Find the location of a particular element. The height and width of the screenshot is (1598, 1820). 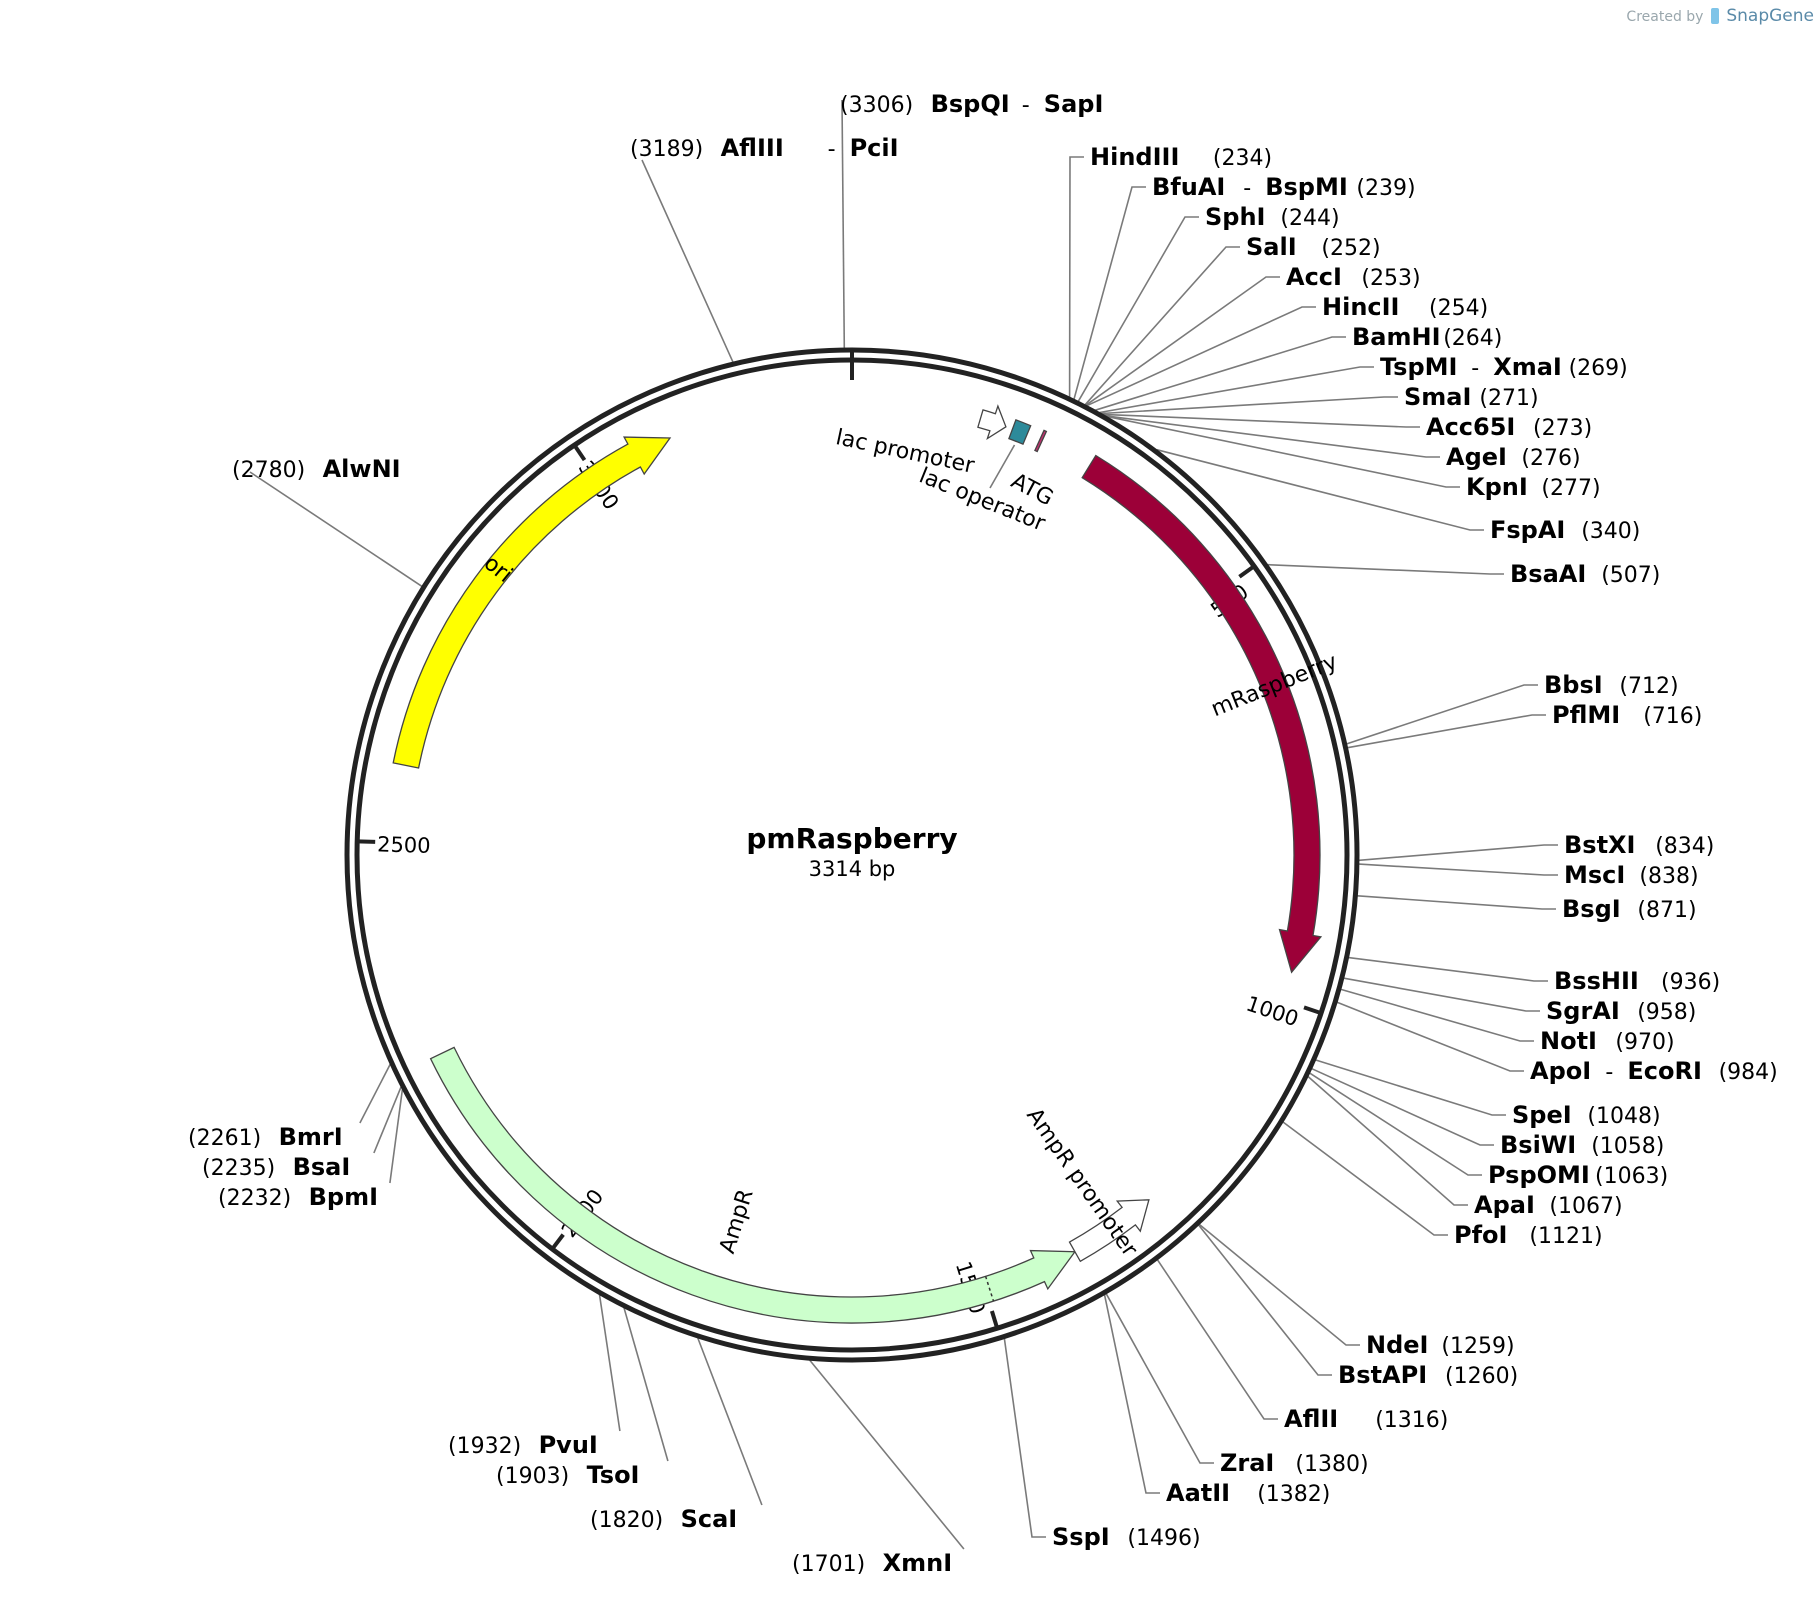

feature-label-lac-promoter: lac promoter is located at coordinates (906, 452).